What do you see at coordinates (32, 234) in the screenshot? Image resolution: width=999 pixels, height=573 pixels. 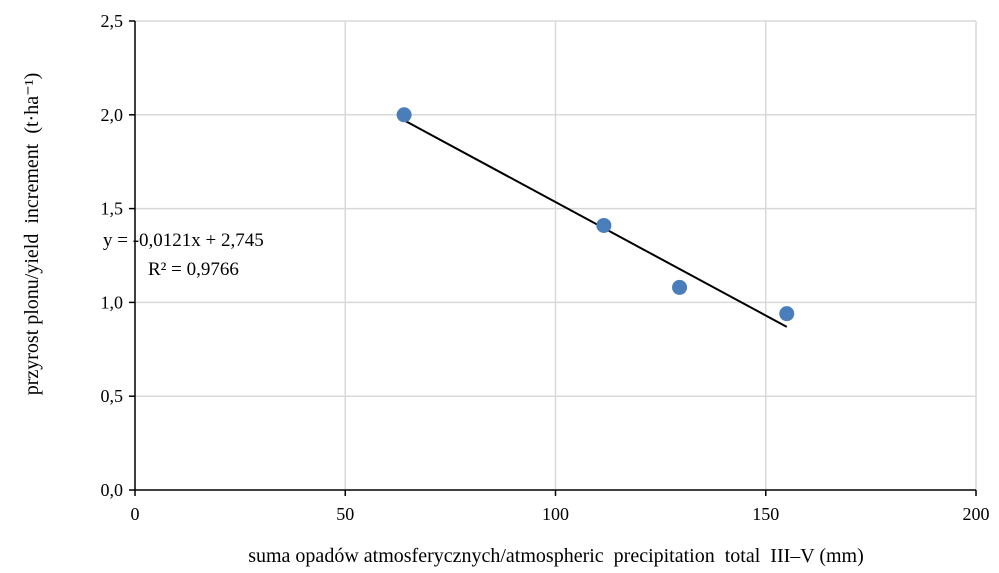 I see `y-axis-title: przyrost plonu/yield increment (t·ha⁻¹)` at bounding box center [32, 234].